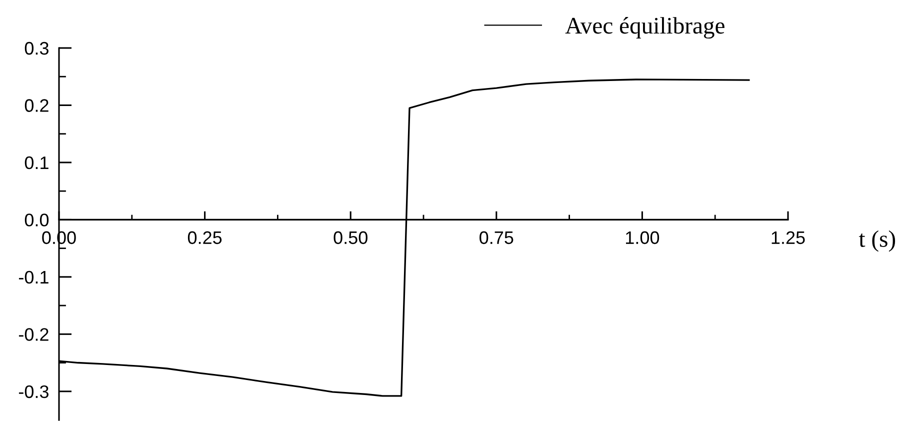 This screenshot has height=421, width=904. I want to click on x-axis-title: t (s), so click(877, 241).